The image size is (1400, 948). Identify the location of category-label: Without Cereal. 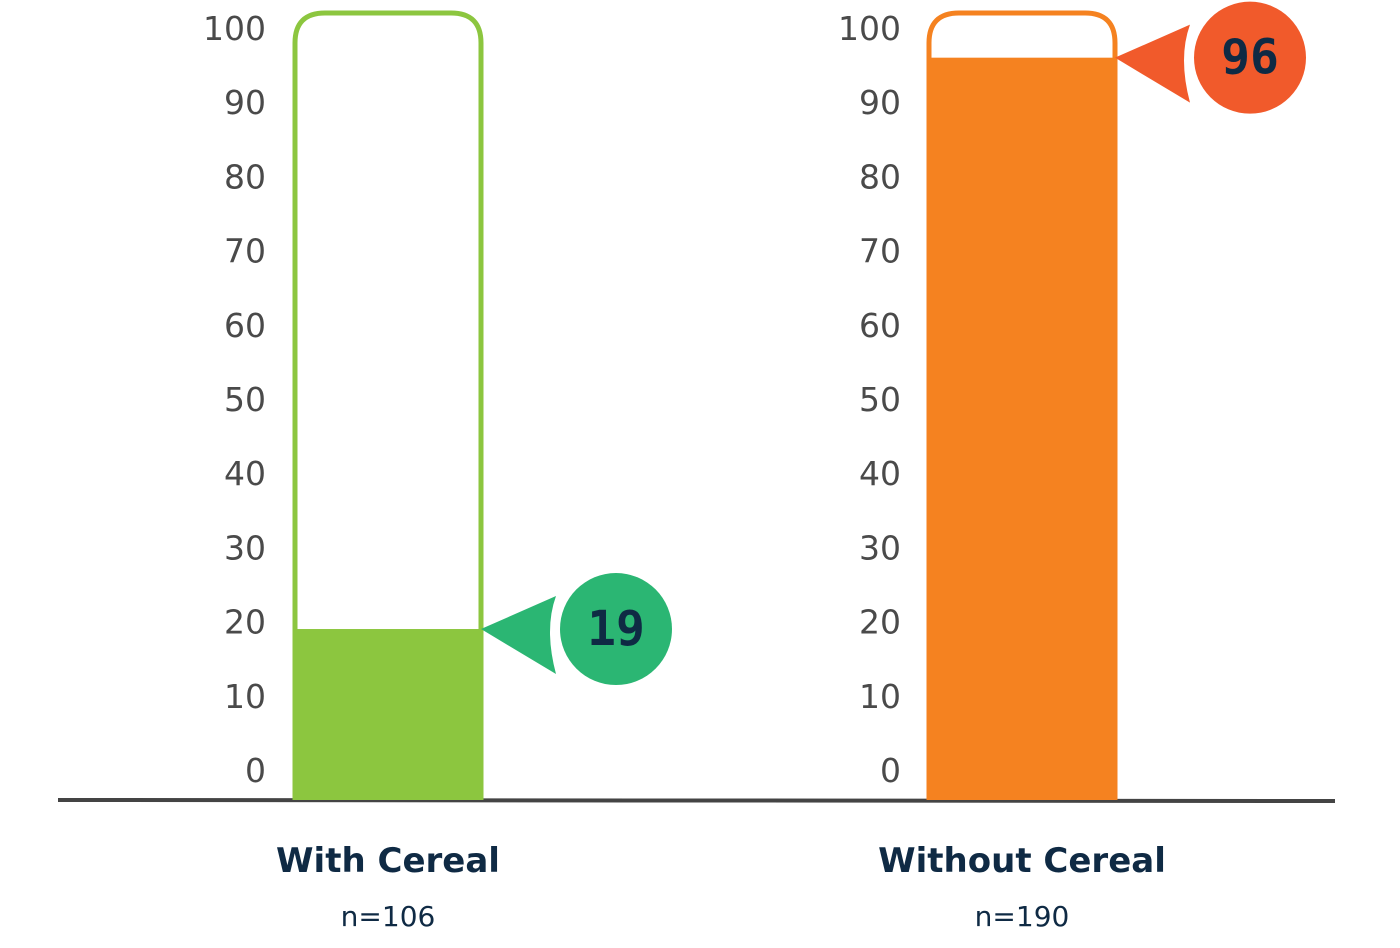
(1022, 861).